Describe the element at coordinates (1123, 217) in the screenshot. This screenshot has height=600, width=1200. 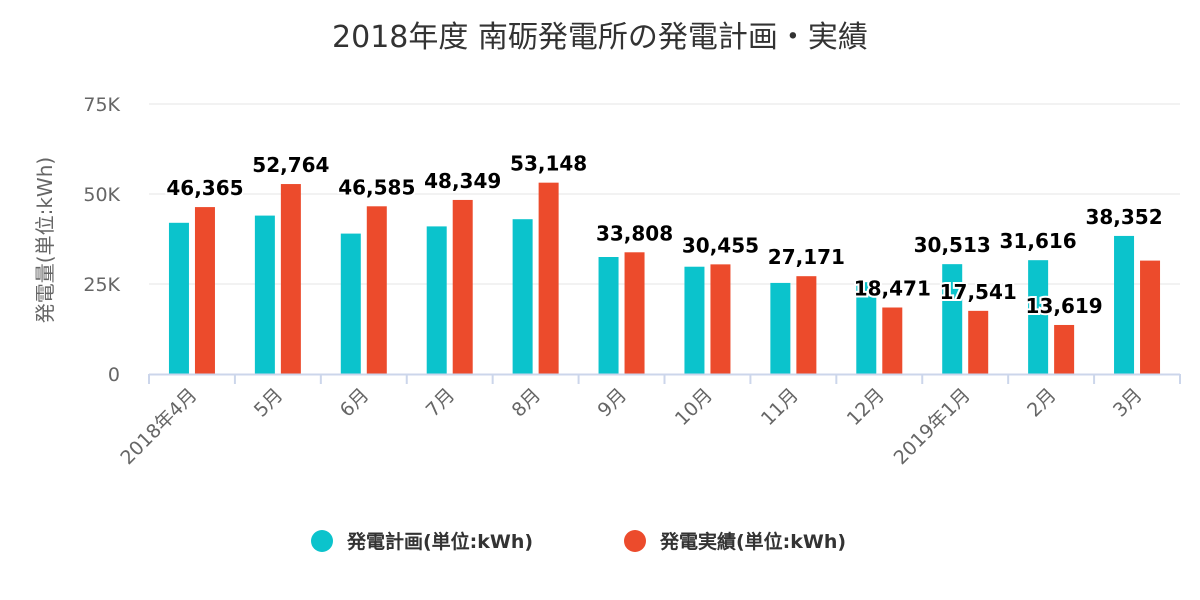
I see `data-label: 38,352` at that location.